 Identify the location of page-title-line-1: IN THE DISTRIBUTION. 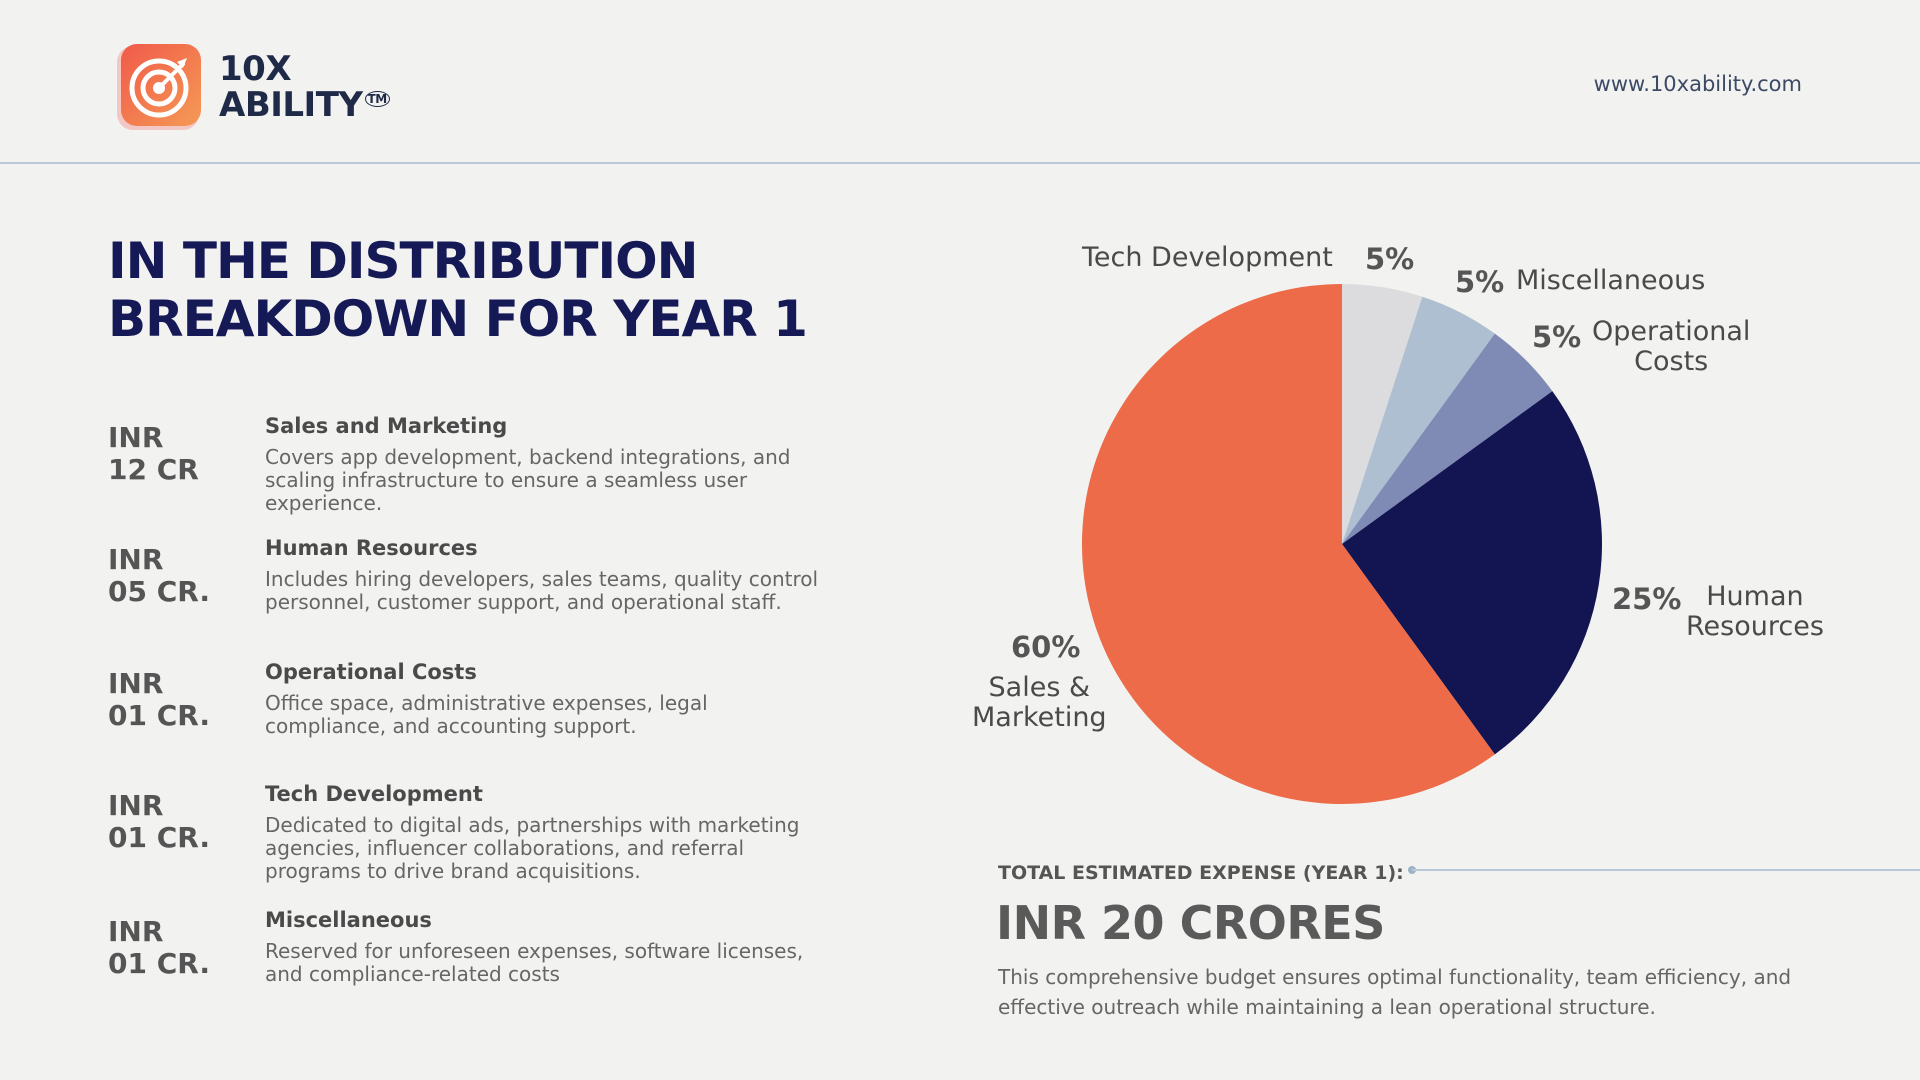
(403, 261).